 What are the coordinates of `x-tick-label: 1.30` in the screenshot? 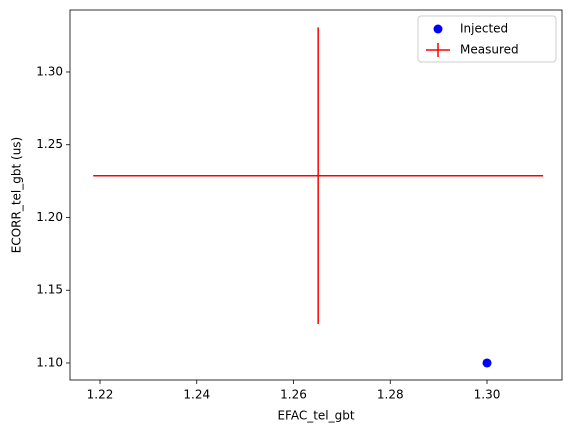 It's located at (487, 395).